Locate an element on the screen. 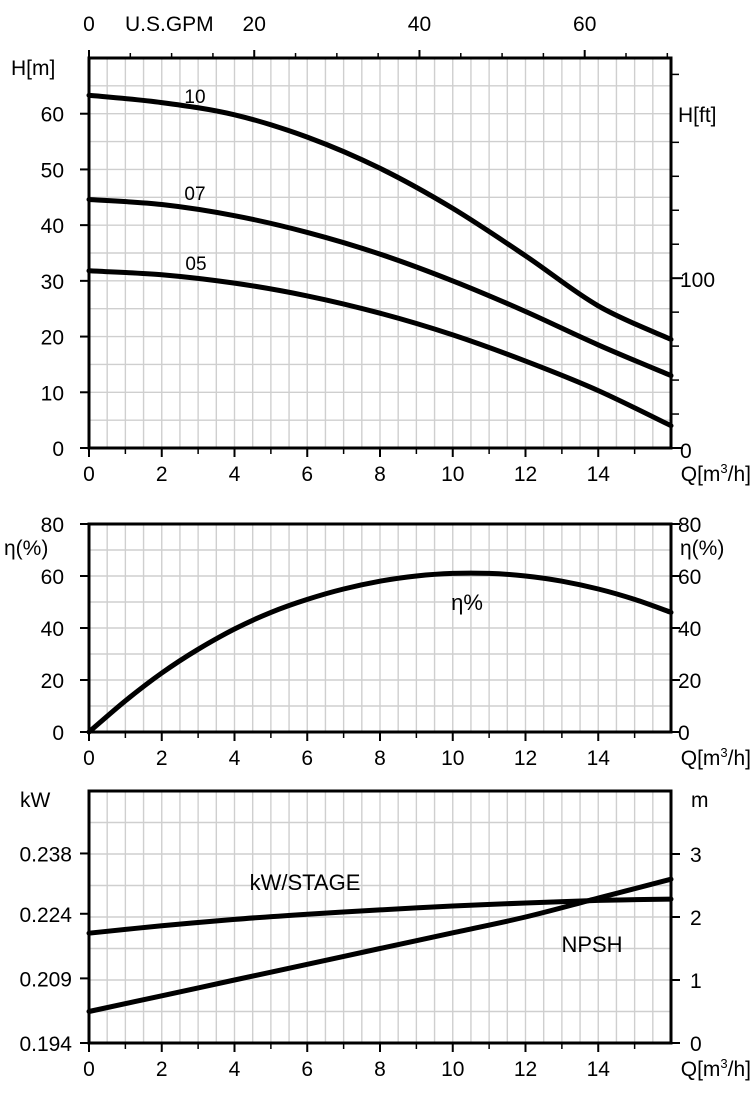 This screenshot has width=755, height=1096. top-tick-label: 0 is located at coordinates (89, 24).